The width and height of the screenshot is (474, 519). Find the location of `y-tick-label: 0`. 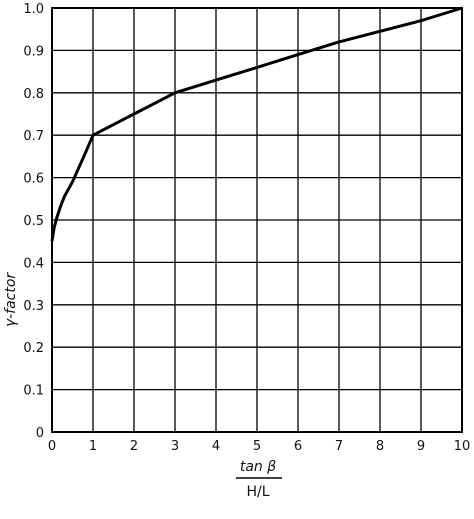

y-tick-label: 0 is located at coordinates (40, 433).